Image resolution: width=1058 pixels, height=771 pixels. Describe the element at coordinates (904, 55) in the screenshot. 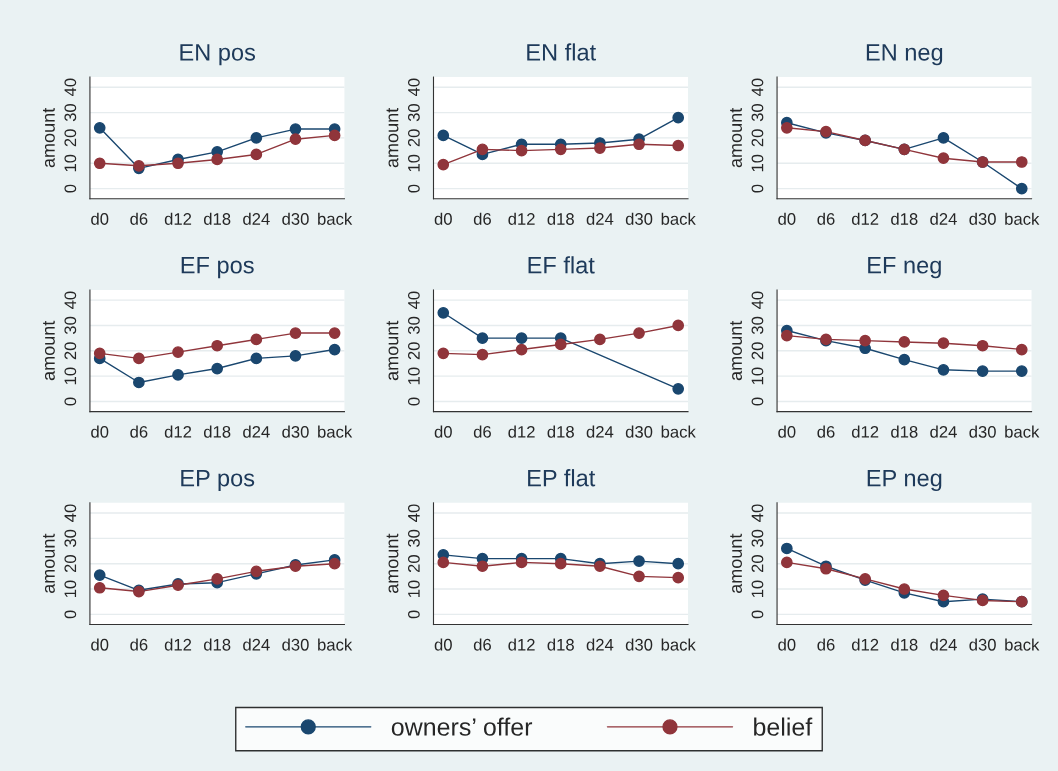

I see `chart-title: EN neg` at that location.